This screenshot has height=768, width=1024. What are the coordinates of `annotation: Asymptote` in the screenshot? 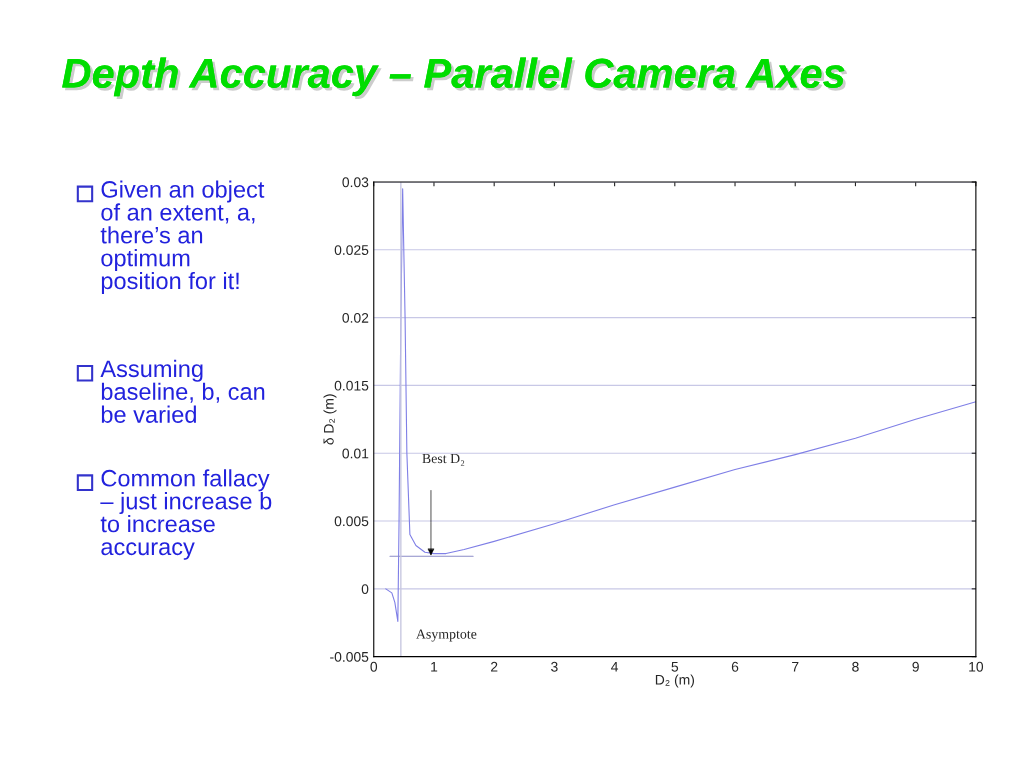 It's located at (446, 635).